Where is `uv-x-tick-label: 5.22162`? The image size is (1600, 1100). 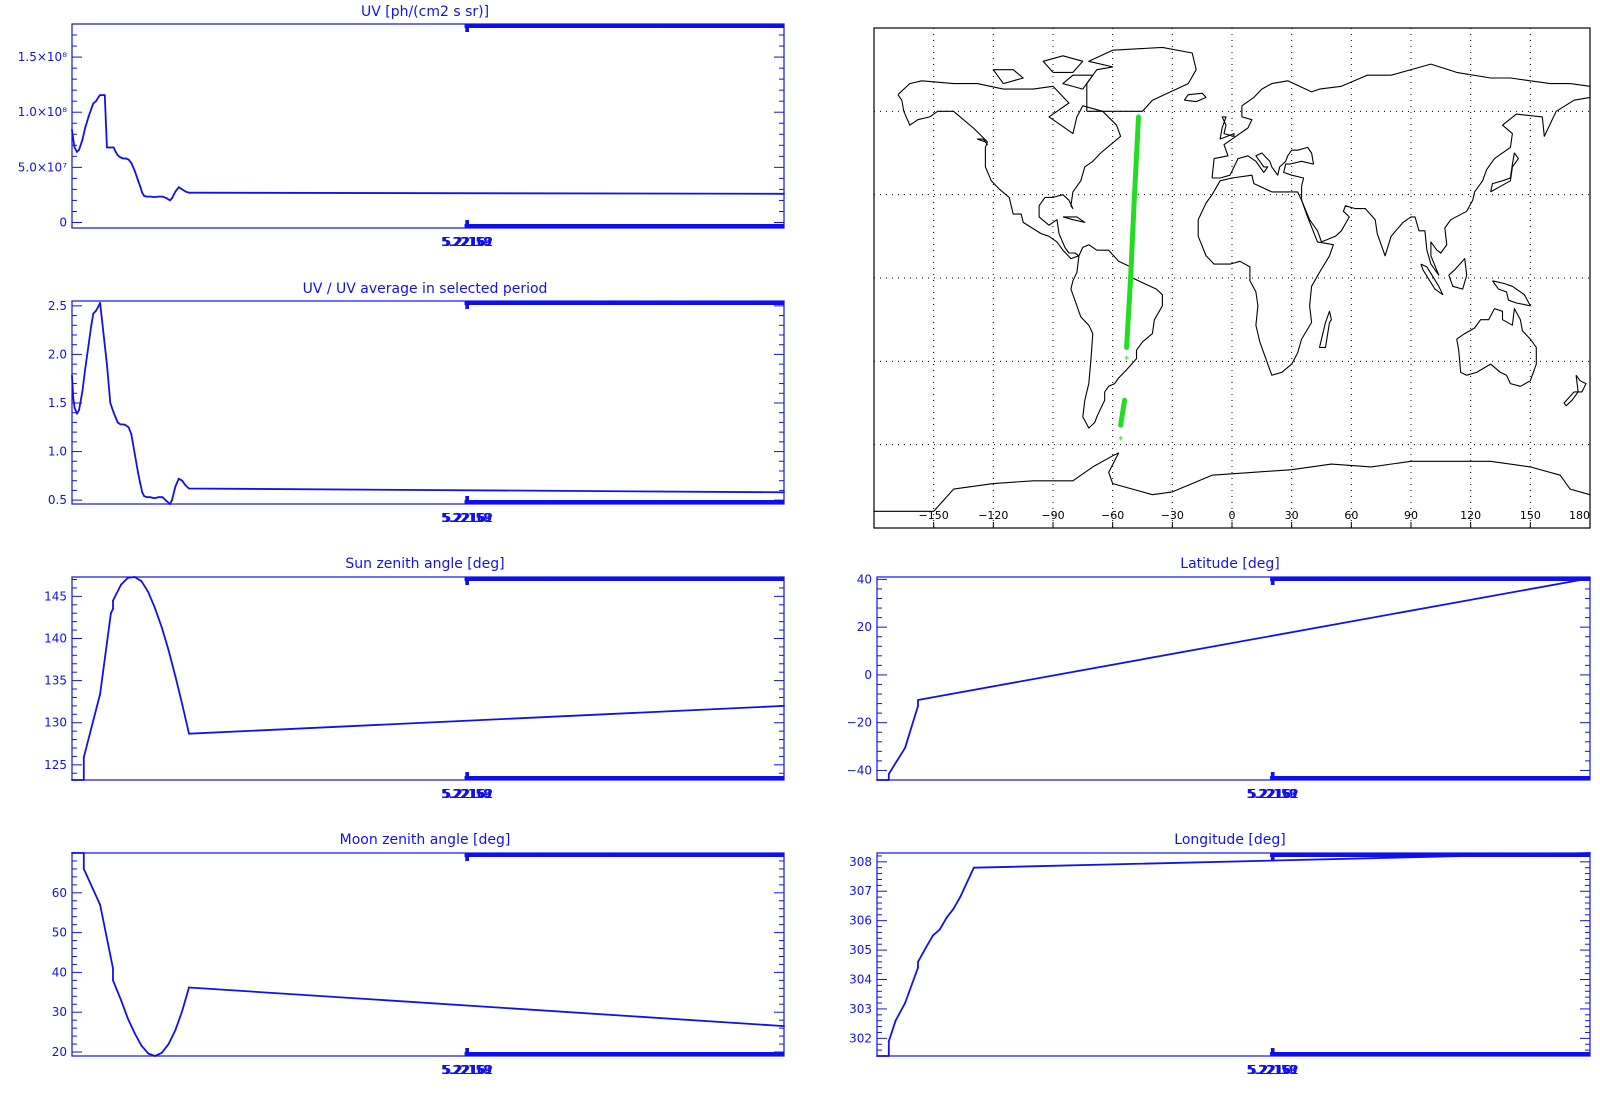 uv-x-tick-label: 5.22162 is located at coordinates (469, 242).